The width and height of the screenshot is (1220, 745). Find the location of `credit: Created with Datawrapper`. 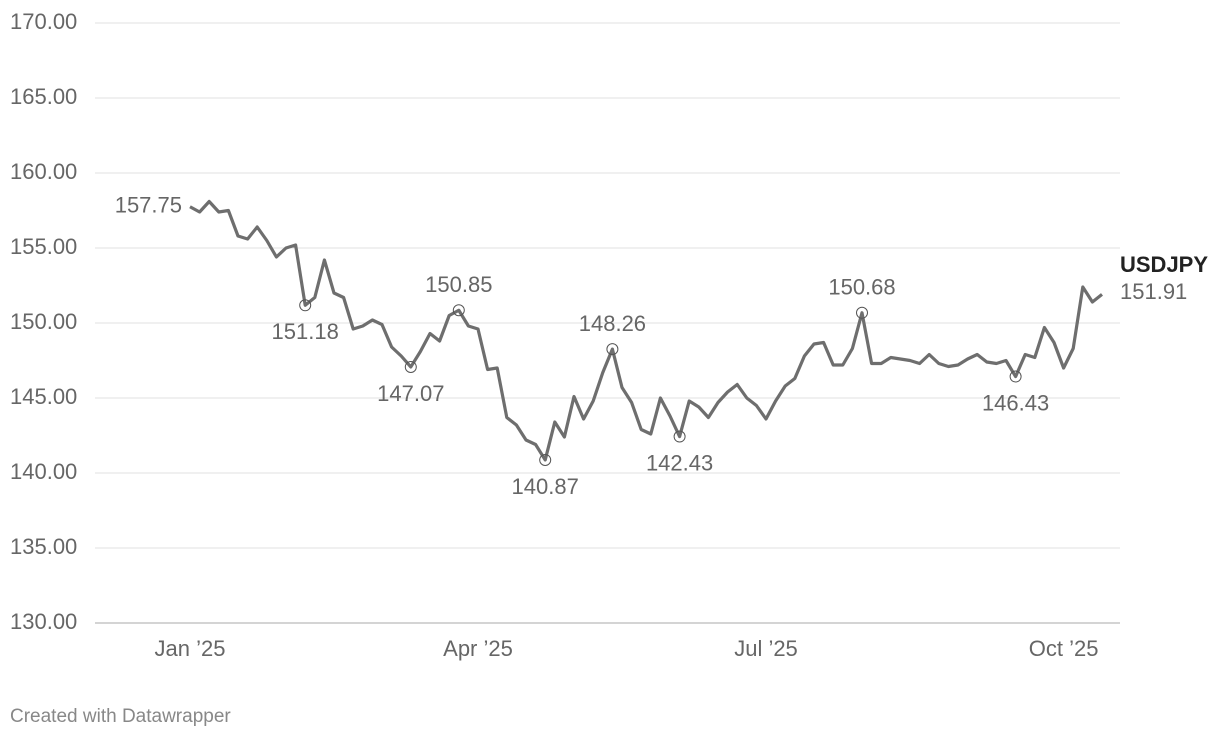

credit: Created with Datawrapper is located at coordinates (120, 716).